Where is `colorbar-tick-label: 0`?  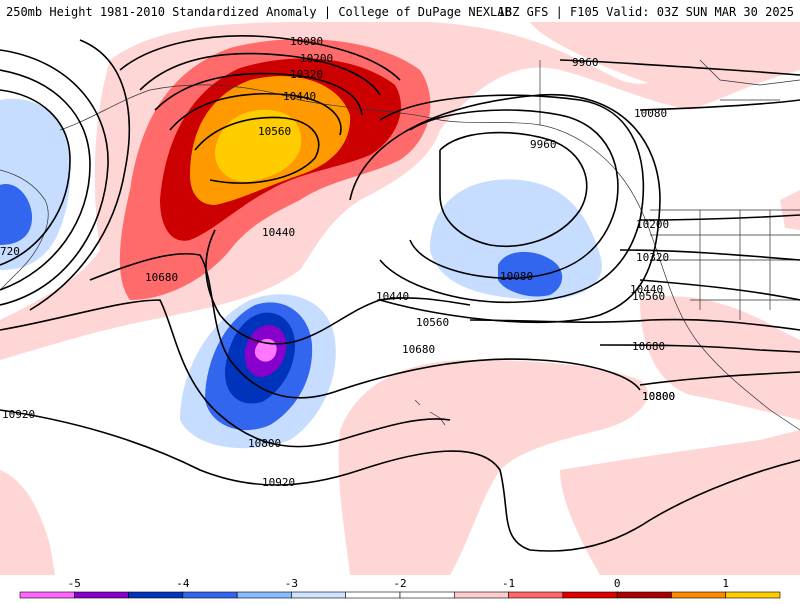
colorbar-tick-label: 0 is located at coordinates (617, 583).